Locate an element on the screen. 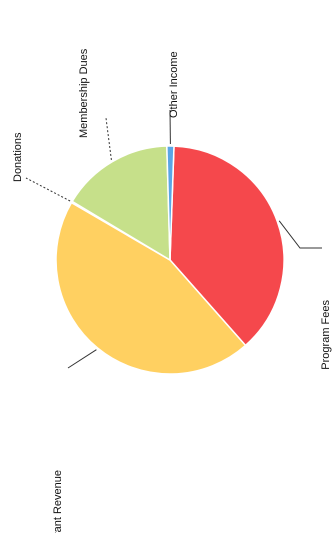 This screenshot has width=333, height=533. pie-slice-program-fees is located at coordinates (227, 246).